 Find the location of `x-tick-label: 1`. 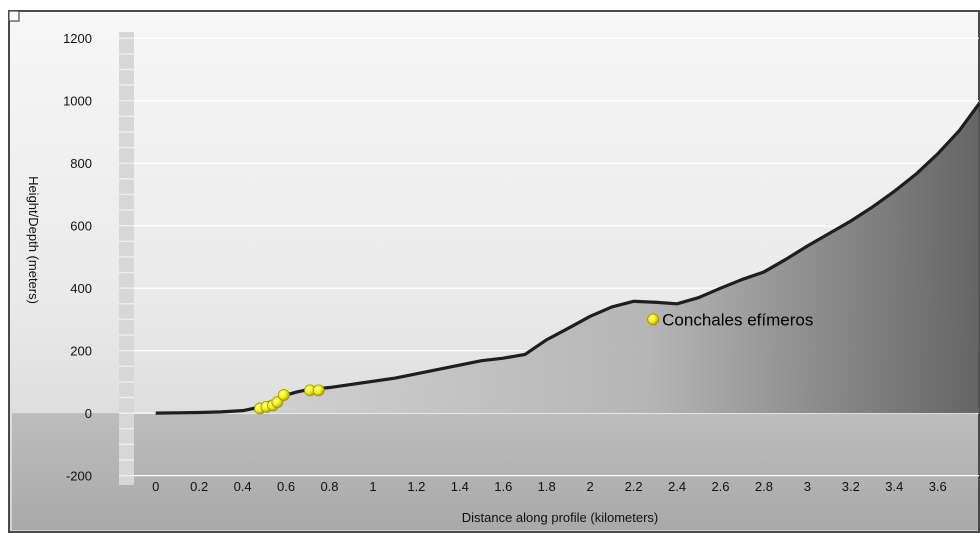

x-tick-label: 1 is located at coordinates (372, 486).